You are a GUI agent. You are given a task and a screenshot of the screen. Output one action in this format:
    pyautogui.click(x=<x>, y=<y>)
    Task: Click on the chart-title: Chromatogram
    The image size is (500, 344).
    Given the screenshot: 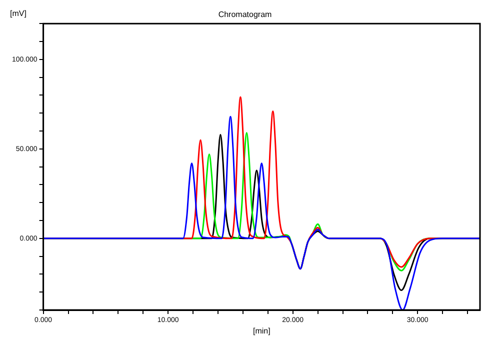 What is the action you would take?
    pyautogui.click(x=245, y=15)
    